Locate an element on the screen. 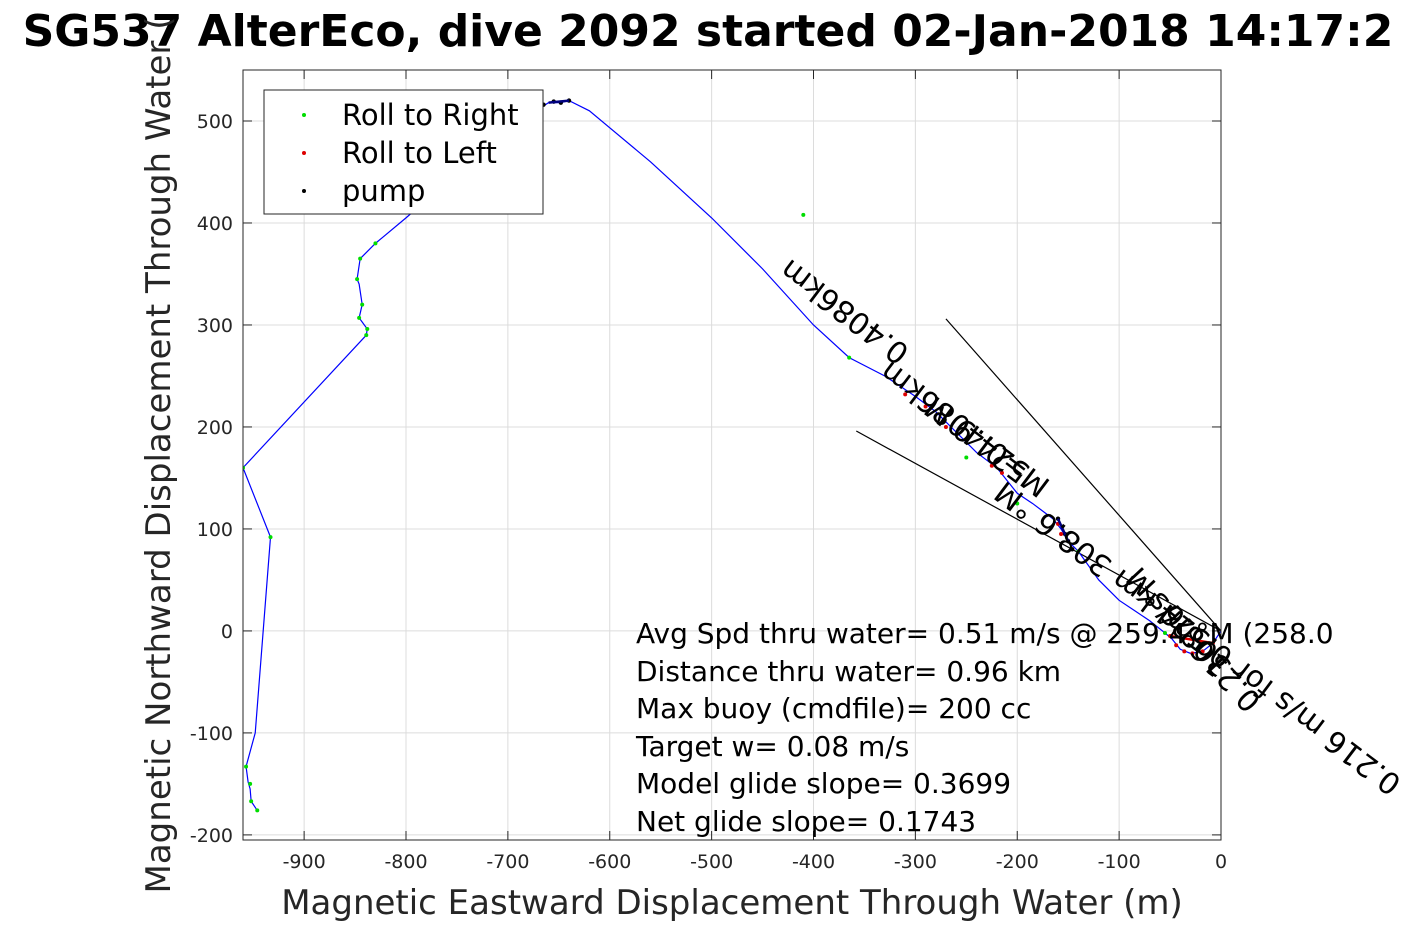  legend-label-pump: pump is located at coordinates (383, 191).